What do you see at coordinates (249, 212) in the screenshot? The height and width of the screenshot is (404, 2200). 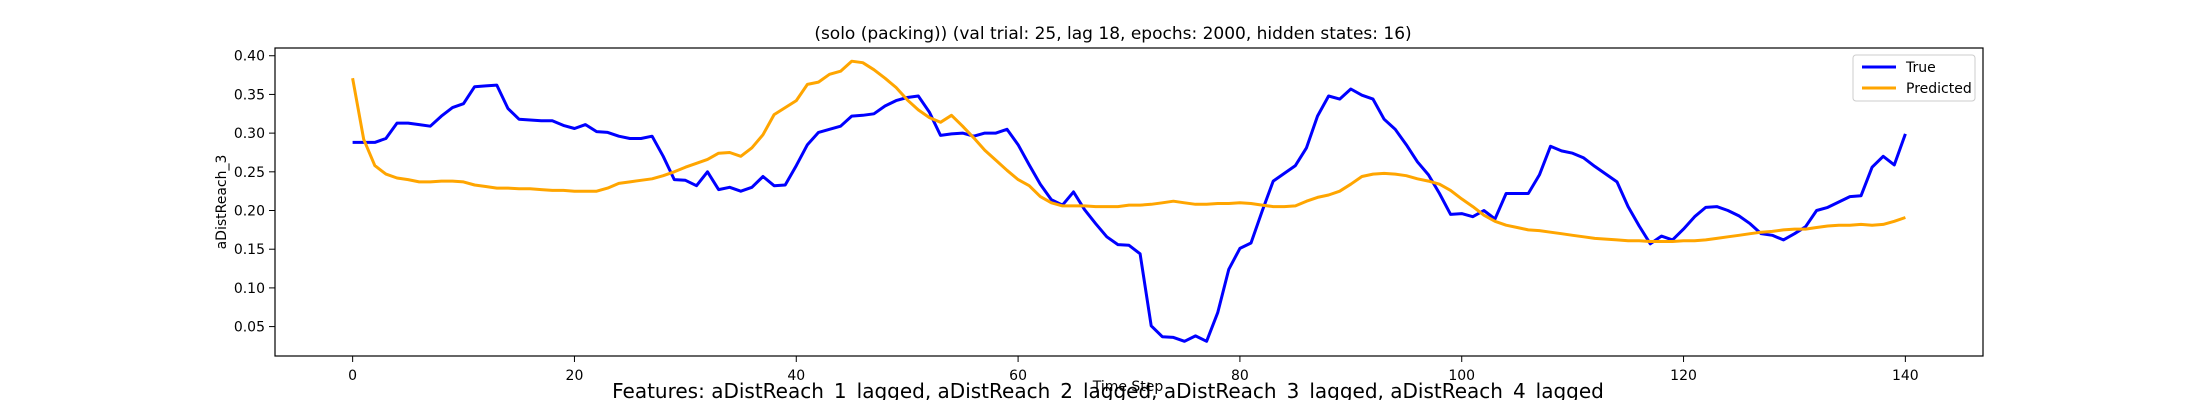 I see `y-tick-label: 0.20` at bounding box center [249, 212].